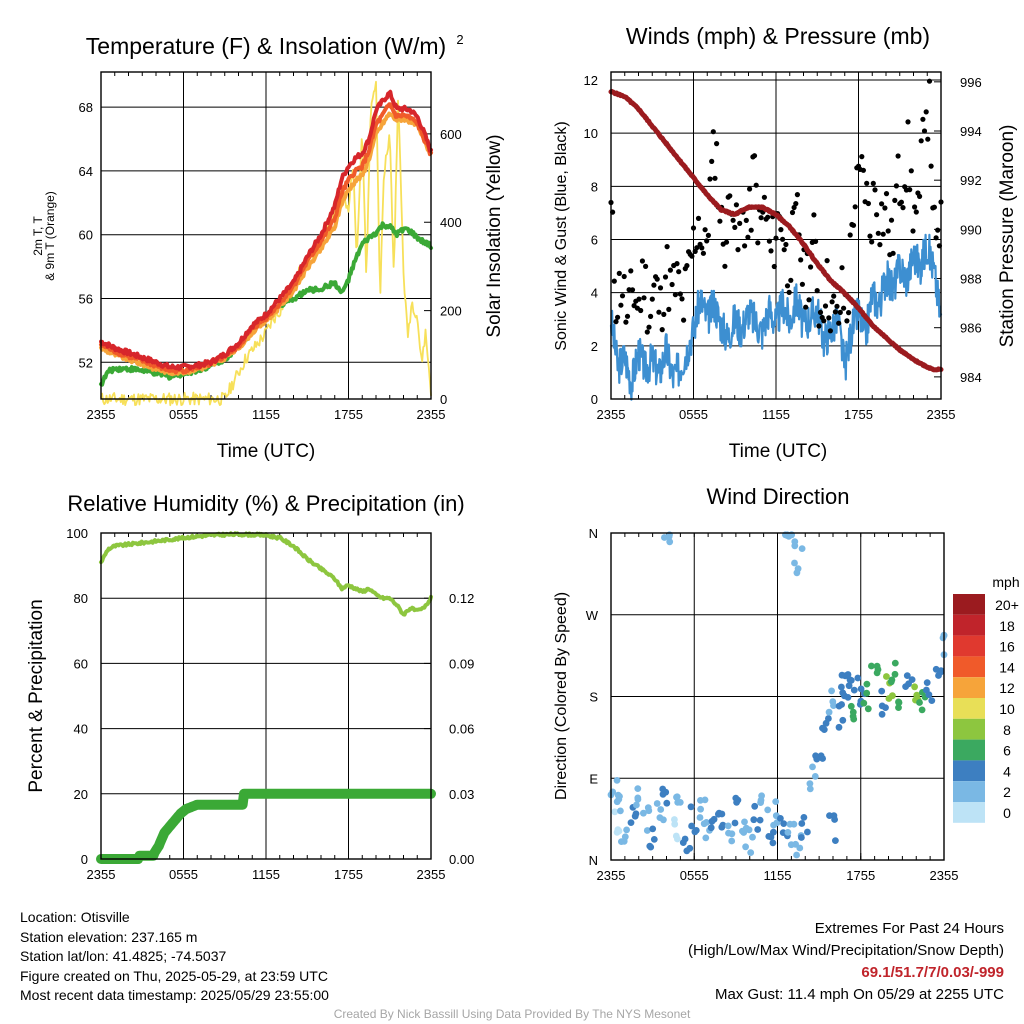 The width and height of the screenshot is (1024, 1024). Describe the element at coordinates (123, 956) in the screenshot. I see `station-latlon: Station lat/lon: 41.4825; -74.5037` at that location.